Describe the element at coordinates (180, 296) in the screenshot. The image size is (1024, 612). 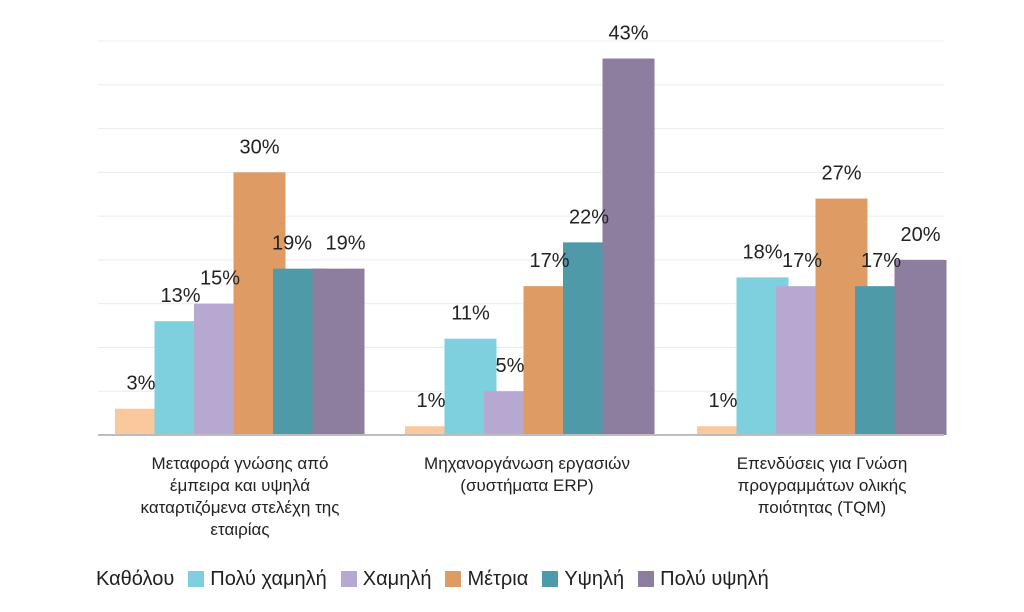
I see `data-label: 13%` at that location.